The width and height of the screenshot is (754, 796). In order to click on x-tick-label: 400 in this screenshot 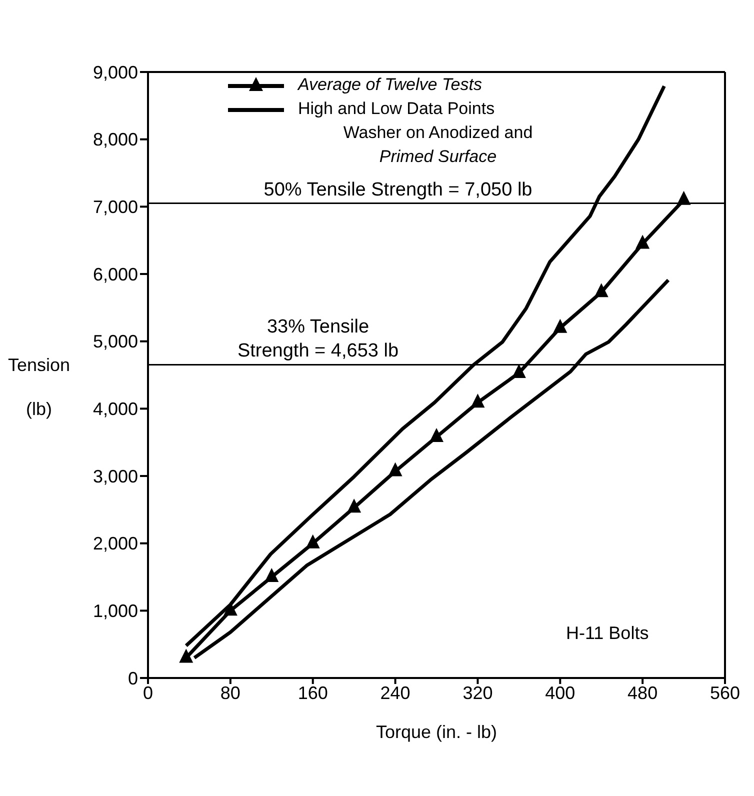, I will do `click(560, 692)`.